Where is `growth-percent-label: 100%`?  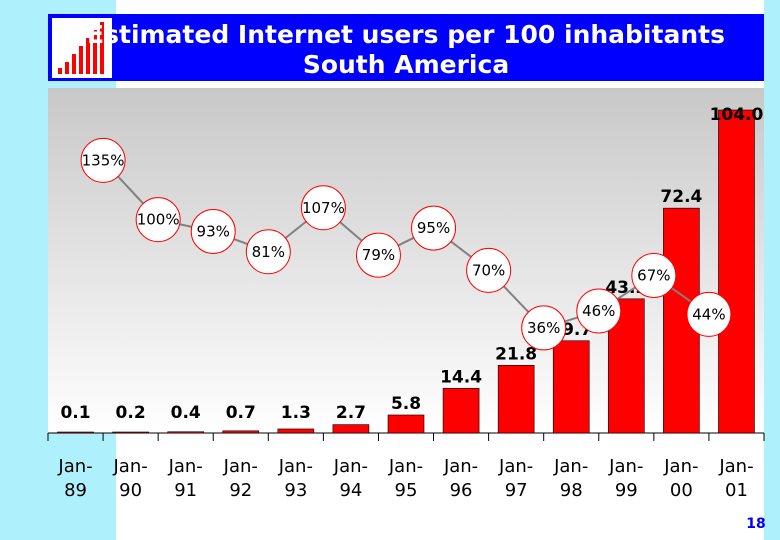 growth-percent-label: 100% is located at coordinates (158, 220).